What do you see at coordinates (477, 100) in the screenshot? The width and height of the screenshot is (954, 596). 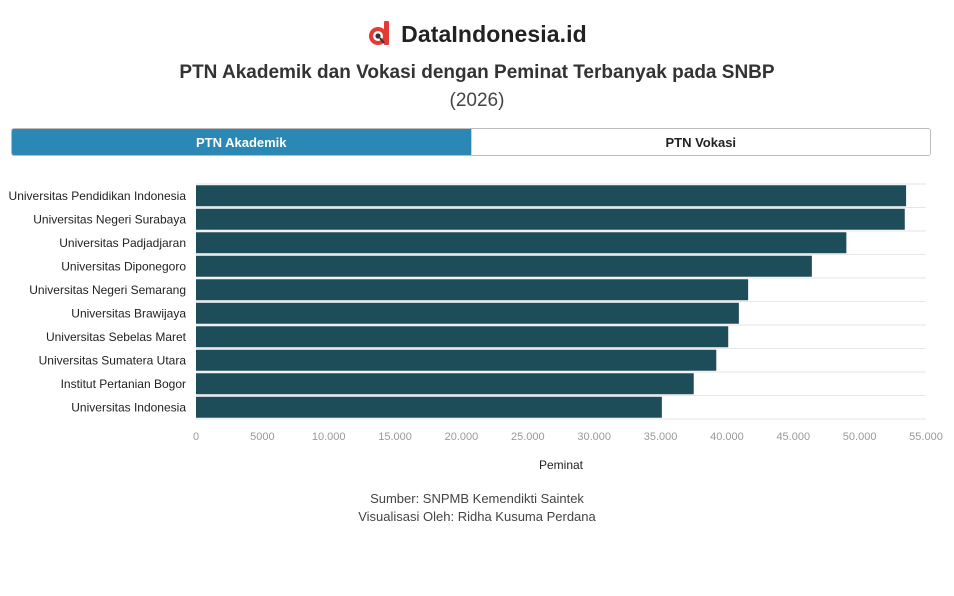 I see `chart-subtitle: (2026)` at bounding box center [477, 100].